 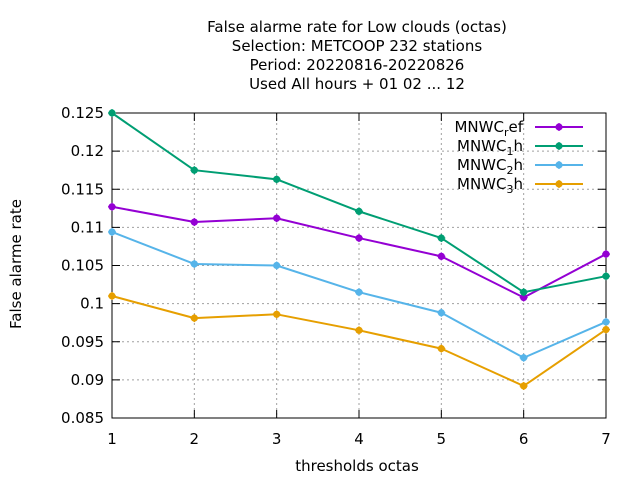 What do you see at coordinates (87, 380) in the screenshot?
I see `y-tick-label: 0.09` at bounding box center [87, 380].